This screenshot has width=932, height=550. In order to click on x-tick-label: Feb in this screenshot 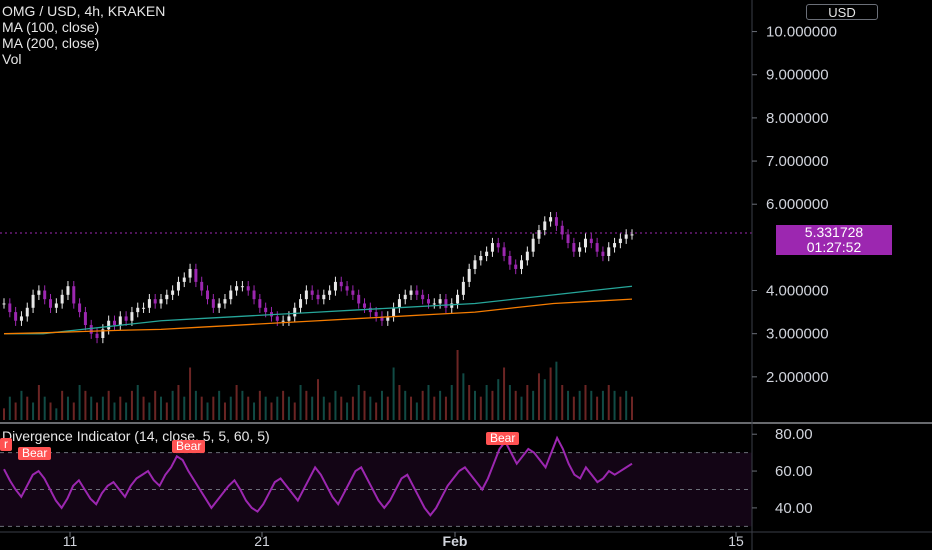, I will do `click(455, 541)`.